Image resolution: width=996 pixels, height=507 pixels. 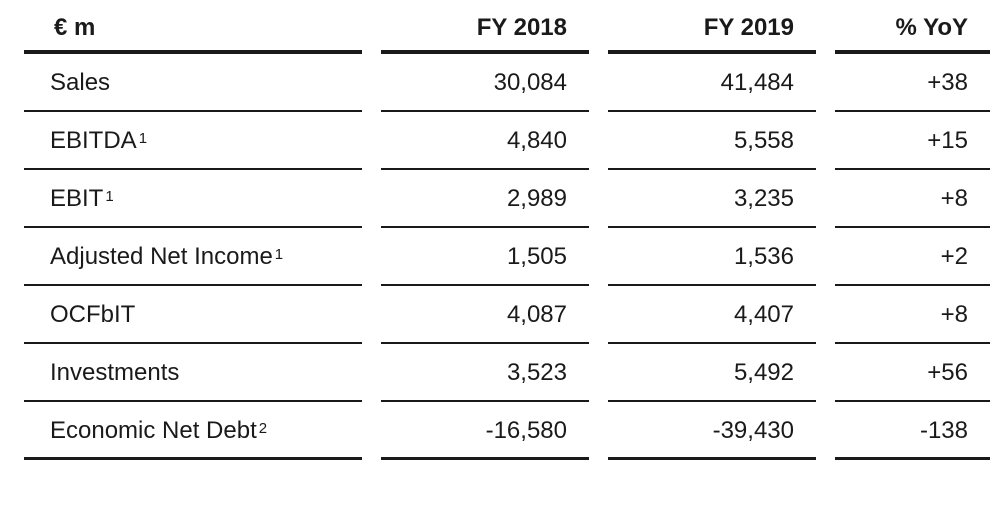 What do you see at coordinates (943, 430) in the screenshot?
I see `value-yoy: -138` at bounding box center [943, 430].